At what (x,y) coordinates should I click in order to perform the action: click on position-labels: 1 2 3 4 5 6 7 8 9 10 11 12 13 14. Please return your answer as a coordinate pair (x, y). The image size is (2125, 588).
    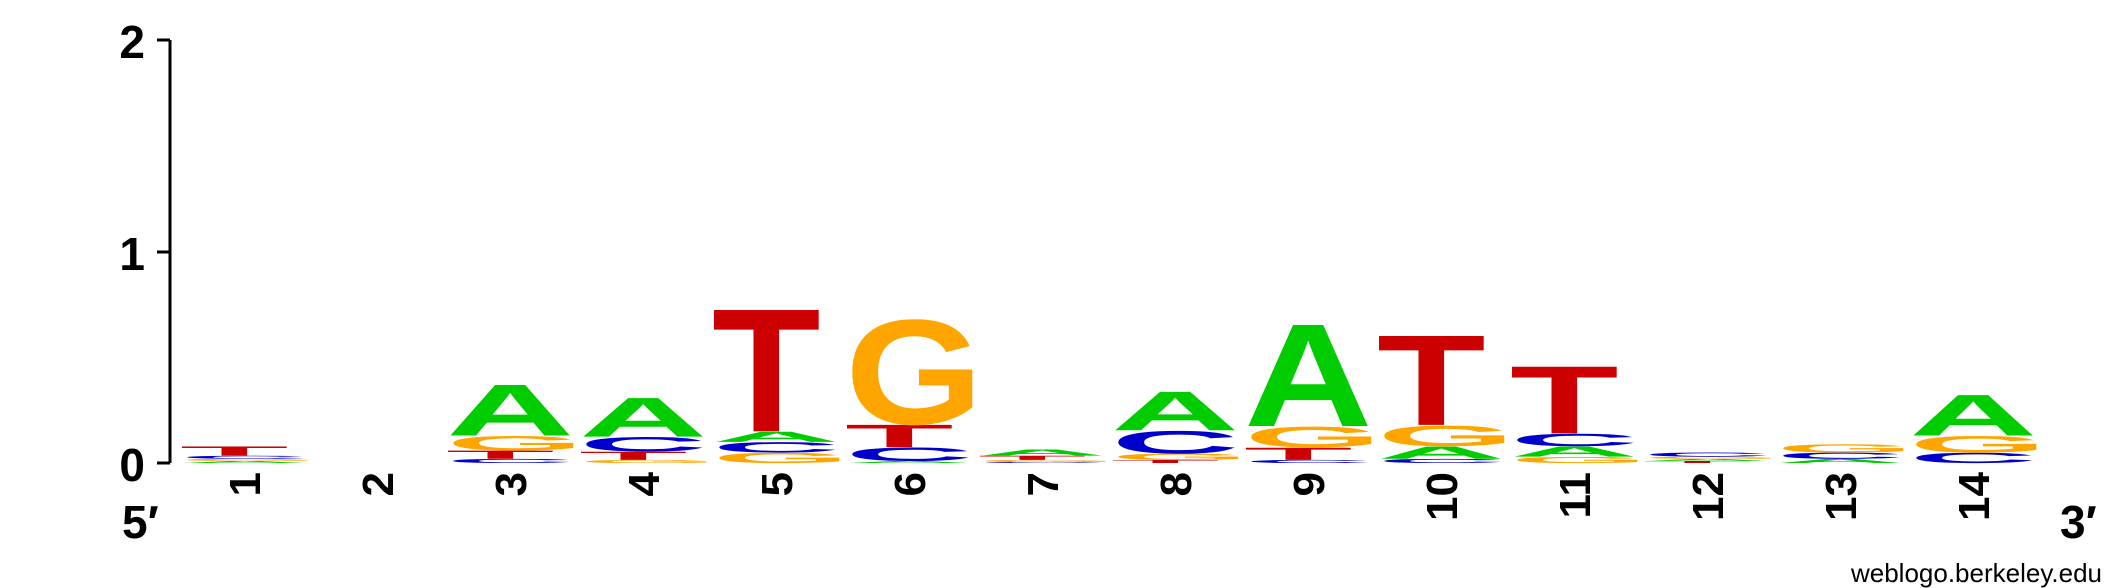
    Looking at the image, I should click on (1110, 495).